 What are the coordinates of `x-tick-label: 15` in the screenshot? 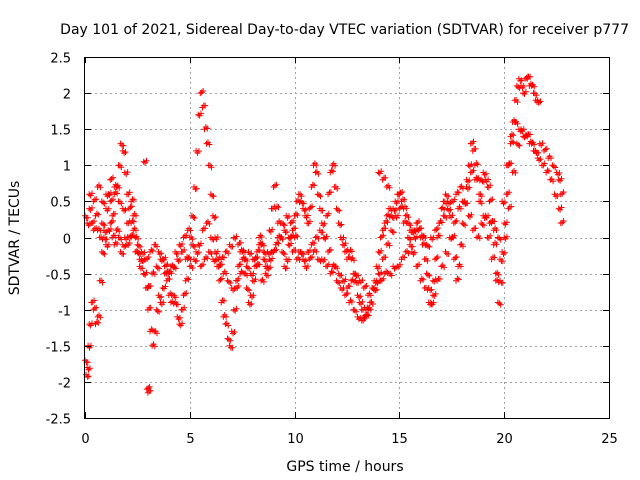 It's located at (399, 439).